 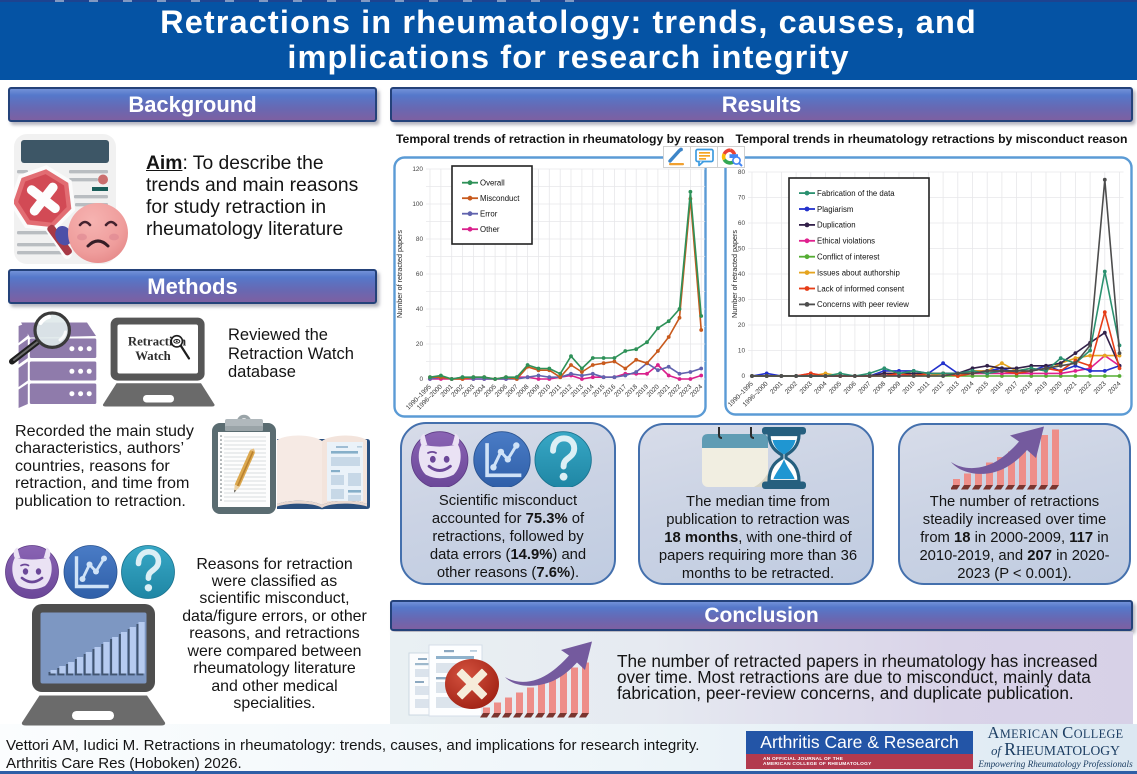 What do you see at coordinates (417, 169) in the screenshot?
I see `svg-text: 120` at bounding box center [417, 169].